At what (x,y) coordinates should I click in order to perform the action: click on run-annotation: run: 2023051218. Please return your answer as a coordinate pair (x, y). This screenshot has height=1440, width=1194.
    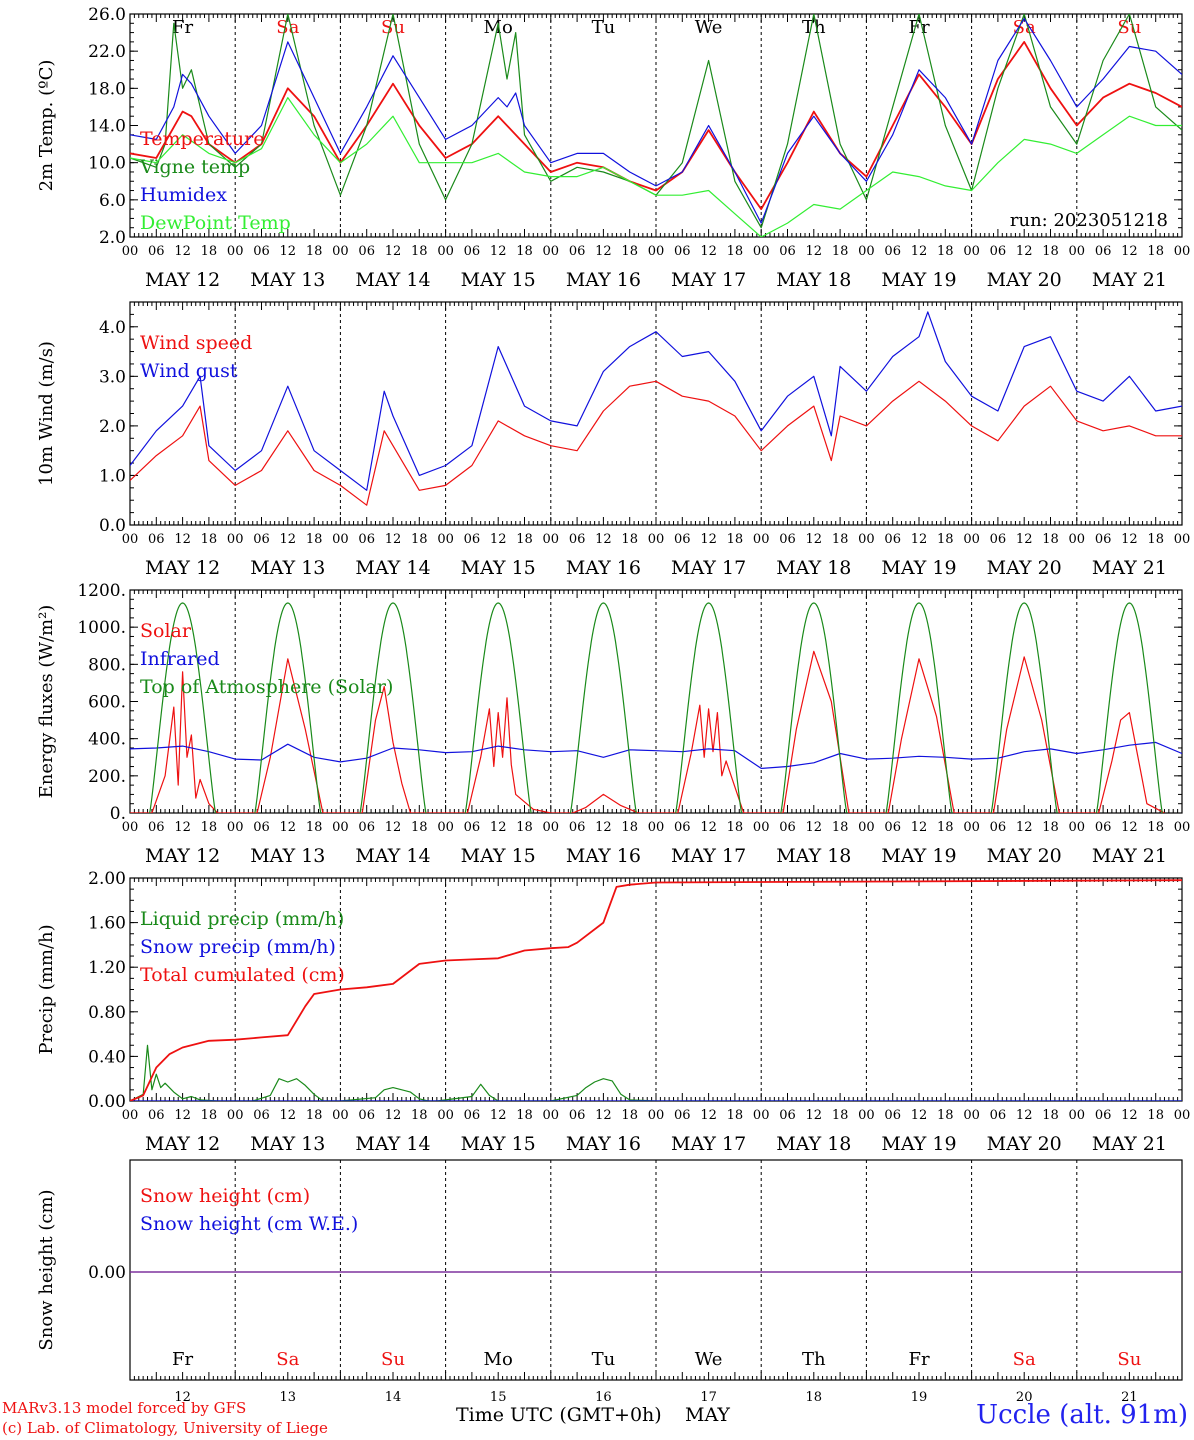
    Looking at the image, I should click on (1089, 220).